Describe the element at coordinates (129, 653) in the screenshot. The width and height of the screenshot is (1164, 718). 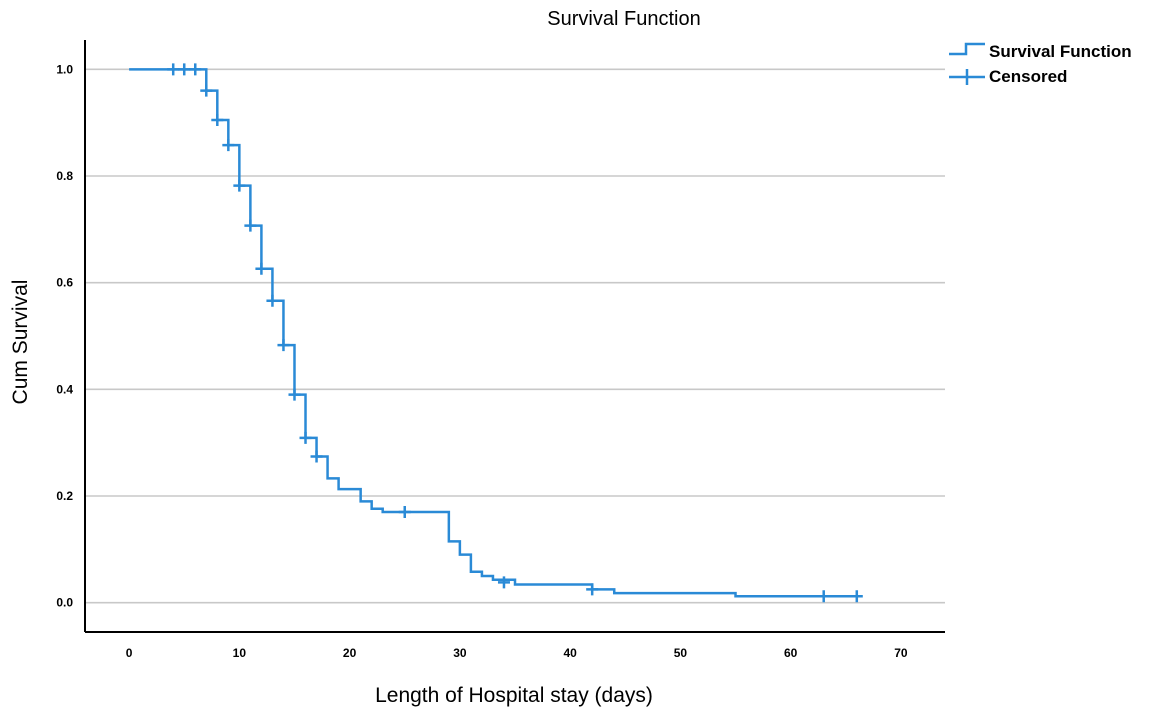
I see `x-tick-label: 0` at that location.